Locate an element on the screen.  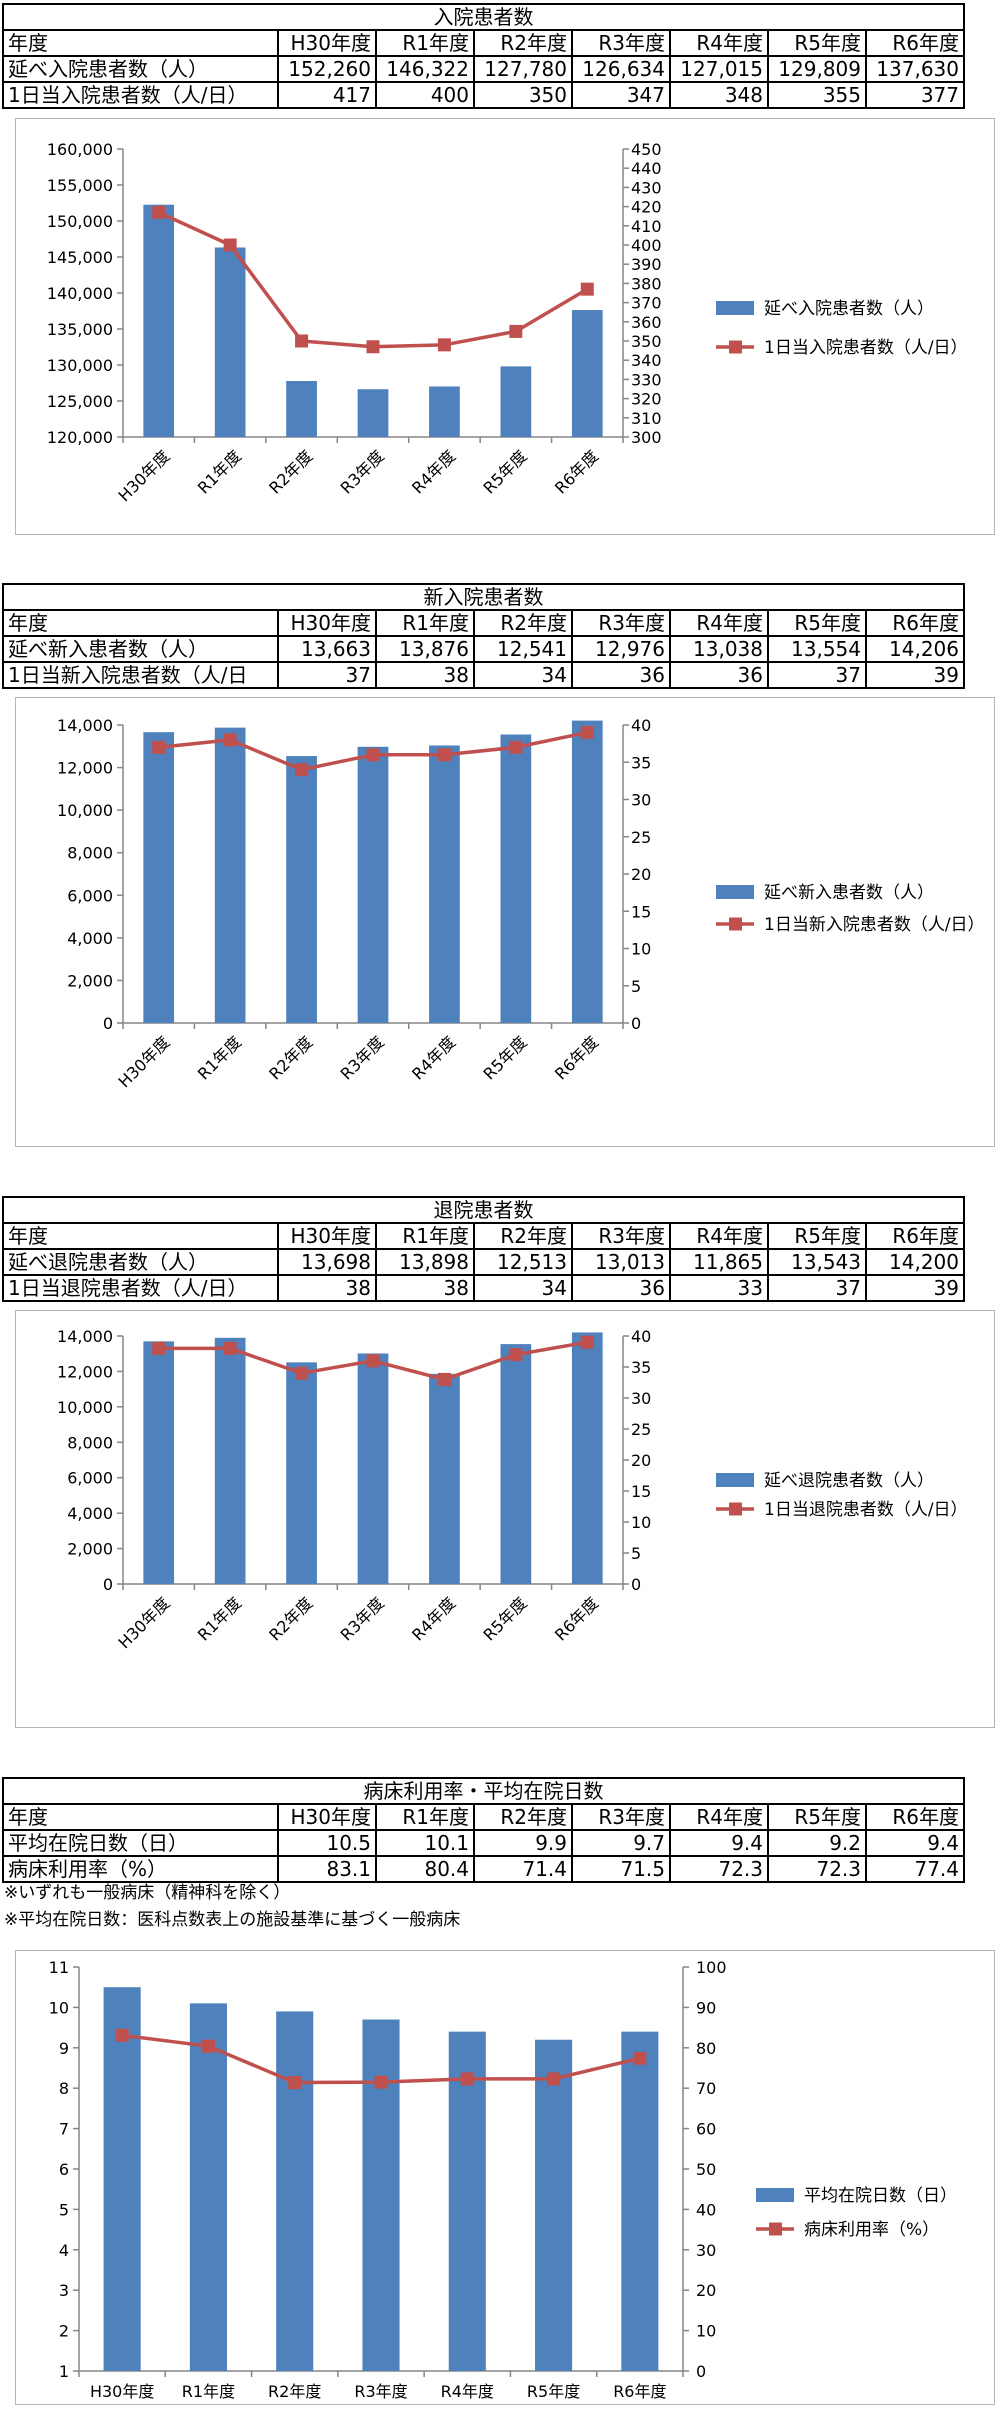
cell-value: 34 is located at coordinates (523, 1288).